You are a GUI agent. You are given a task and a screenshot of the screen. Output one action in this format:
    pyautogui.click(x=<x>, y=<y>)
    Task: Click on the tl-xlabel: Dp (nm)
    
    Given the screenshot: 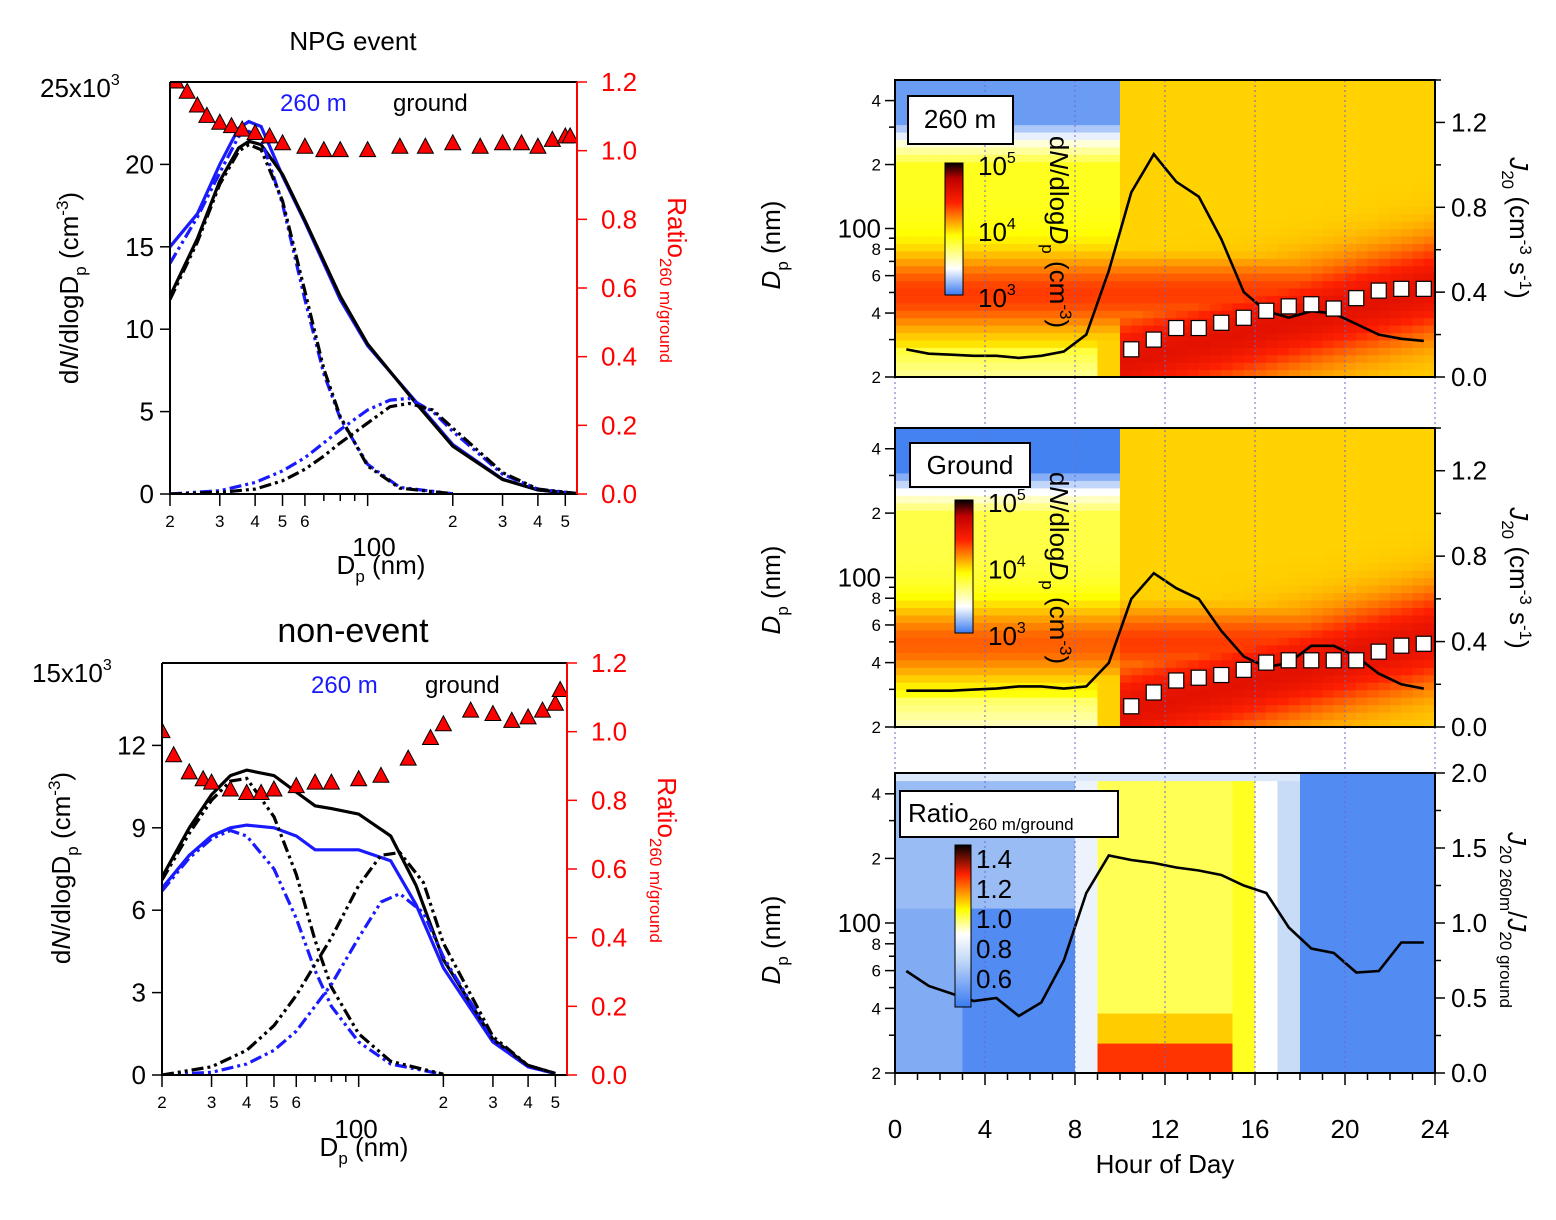 What is the action you would take?
    pyautogui.click(x=381, y=568)
    